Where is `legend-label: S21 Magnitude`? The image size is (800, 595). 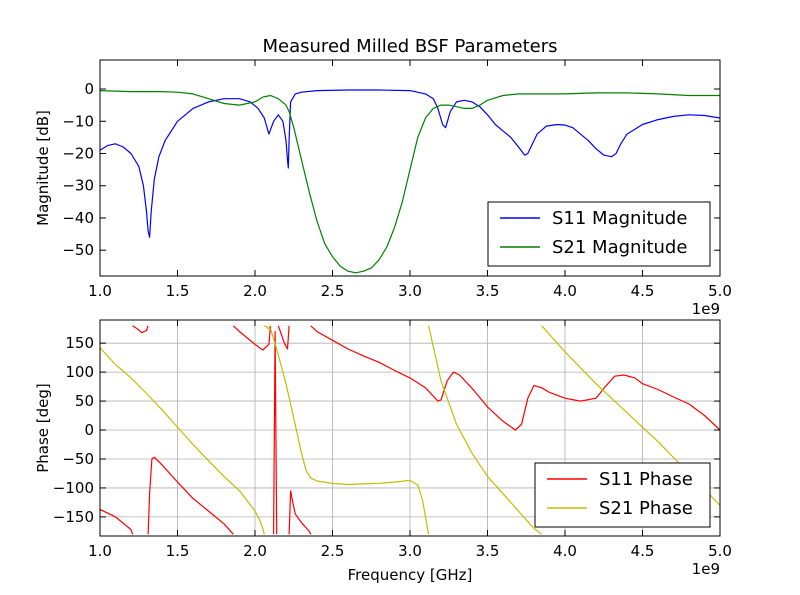 legend-label: S21 Magnitude is located at coordinates (619, 247).